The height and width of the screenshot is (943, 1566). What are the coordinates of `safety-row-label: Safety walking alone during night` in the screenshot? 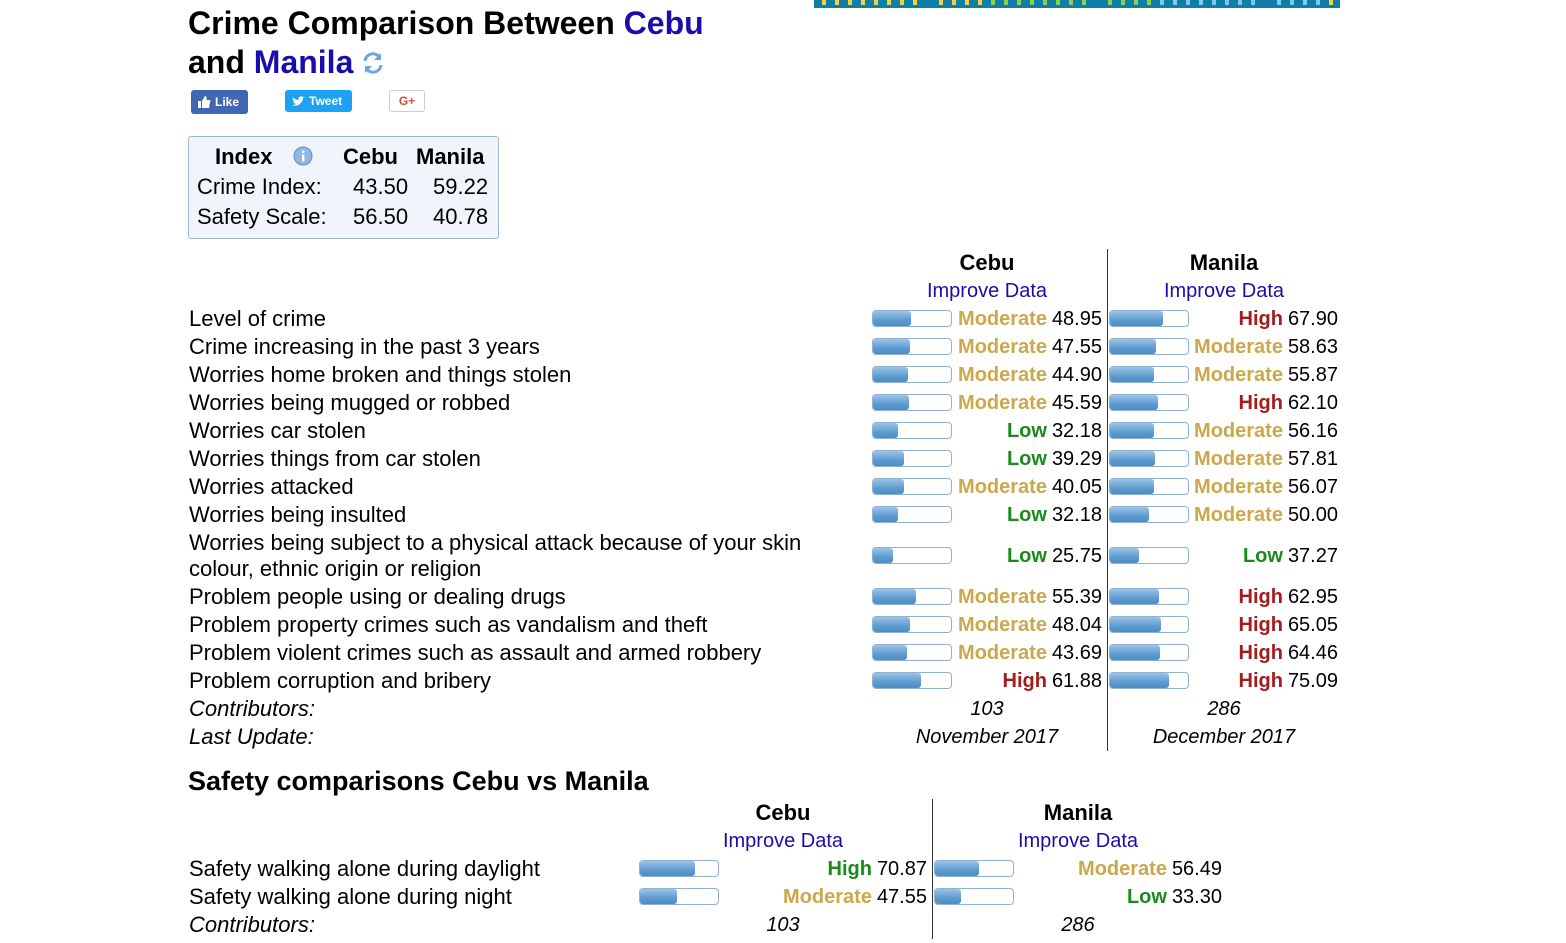 It's located at (350, 896).